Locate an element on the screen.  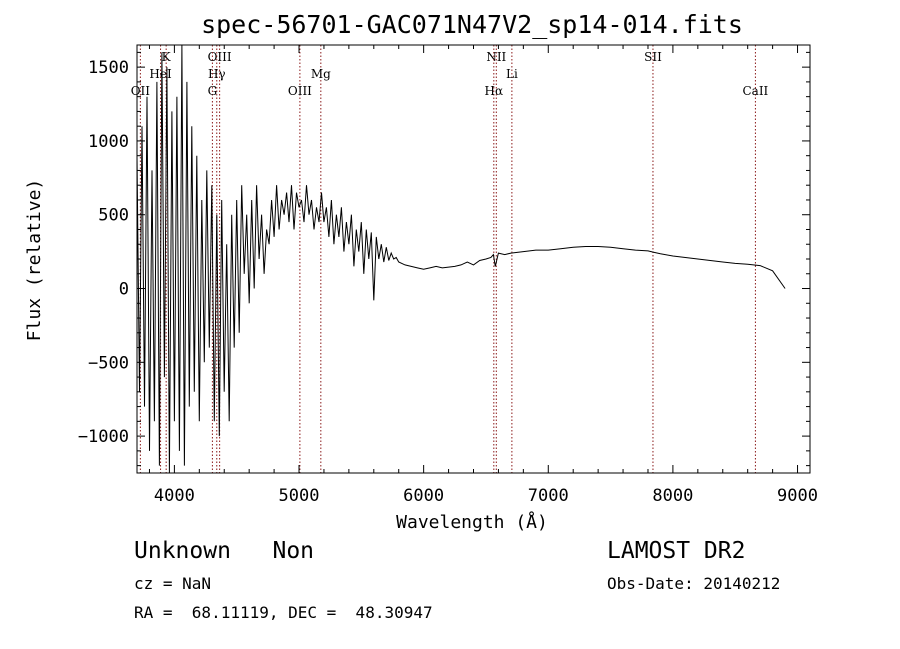
marker-label: CaII is located at coordinates (755, 91).